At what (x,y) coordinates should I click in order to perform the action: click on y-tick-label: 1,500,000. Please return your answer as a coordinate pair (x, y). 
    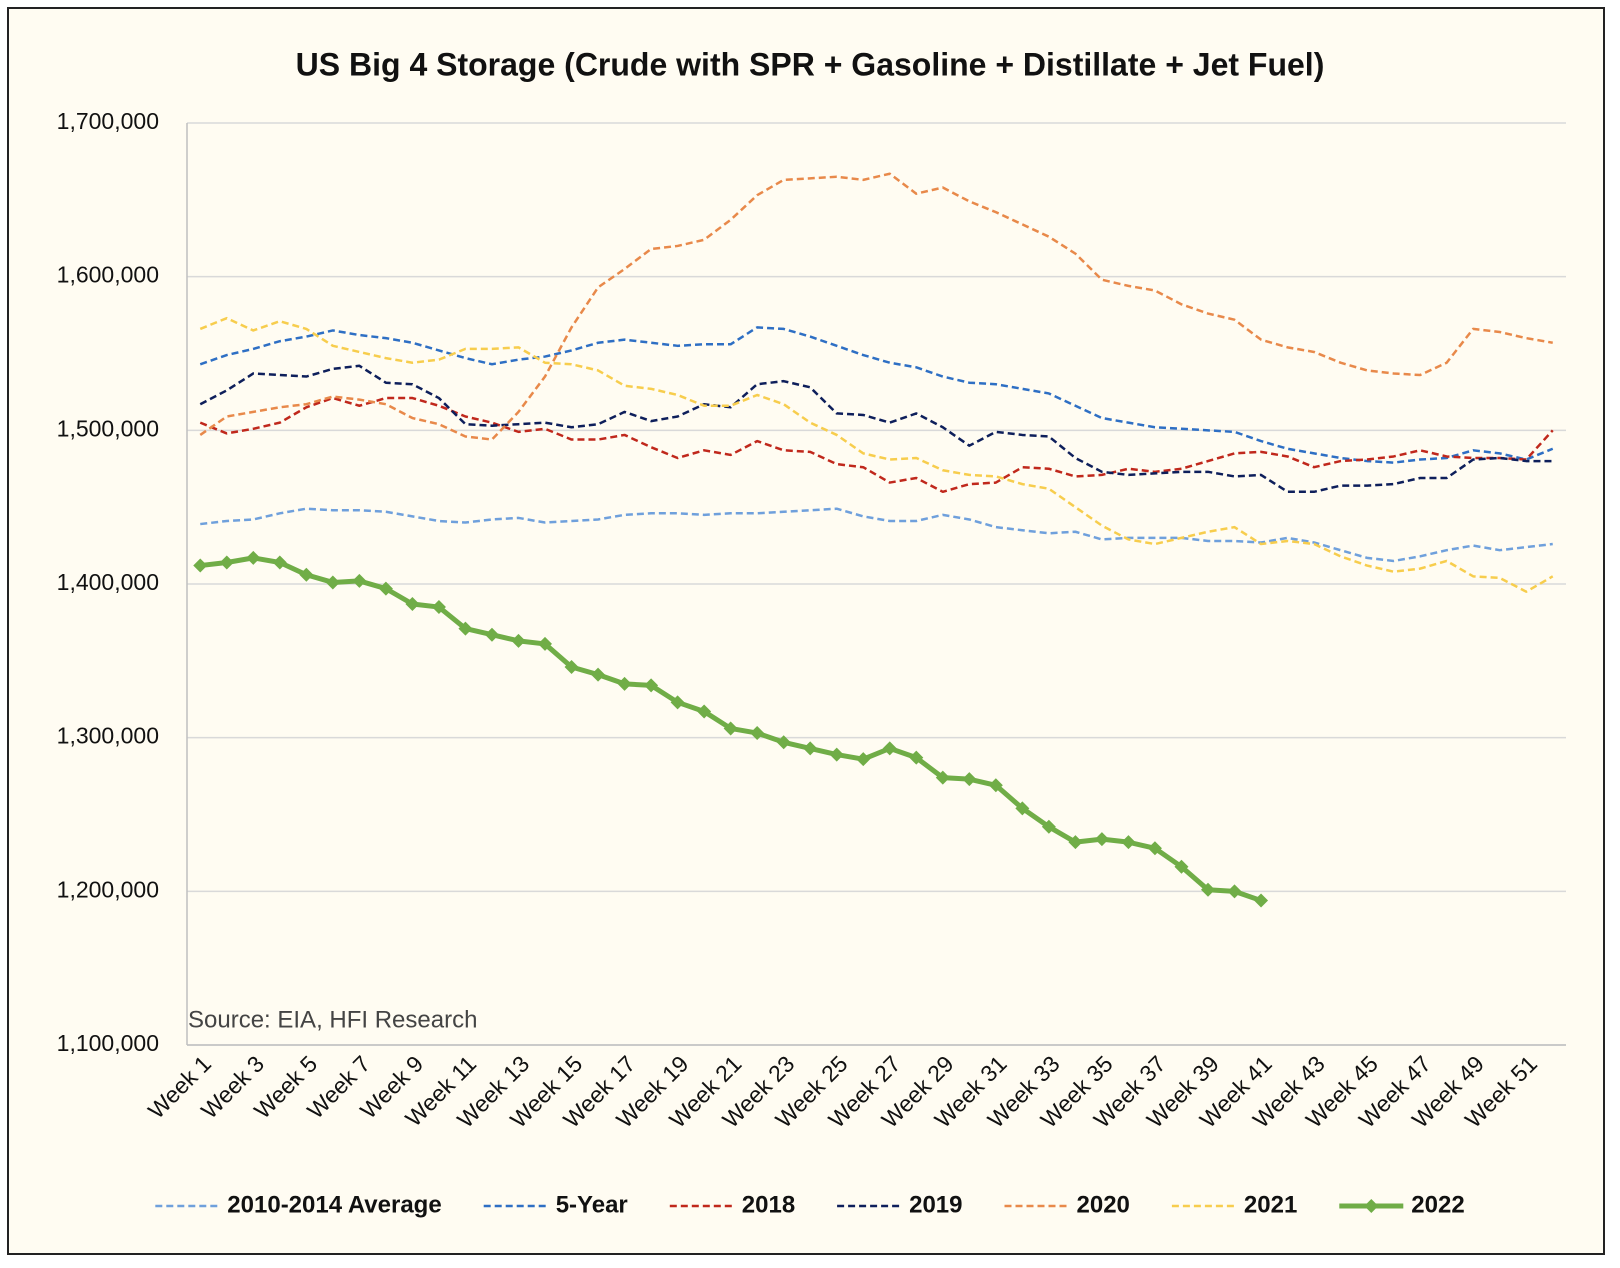
    Looking at the image, I should click on (108, 428).